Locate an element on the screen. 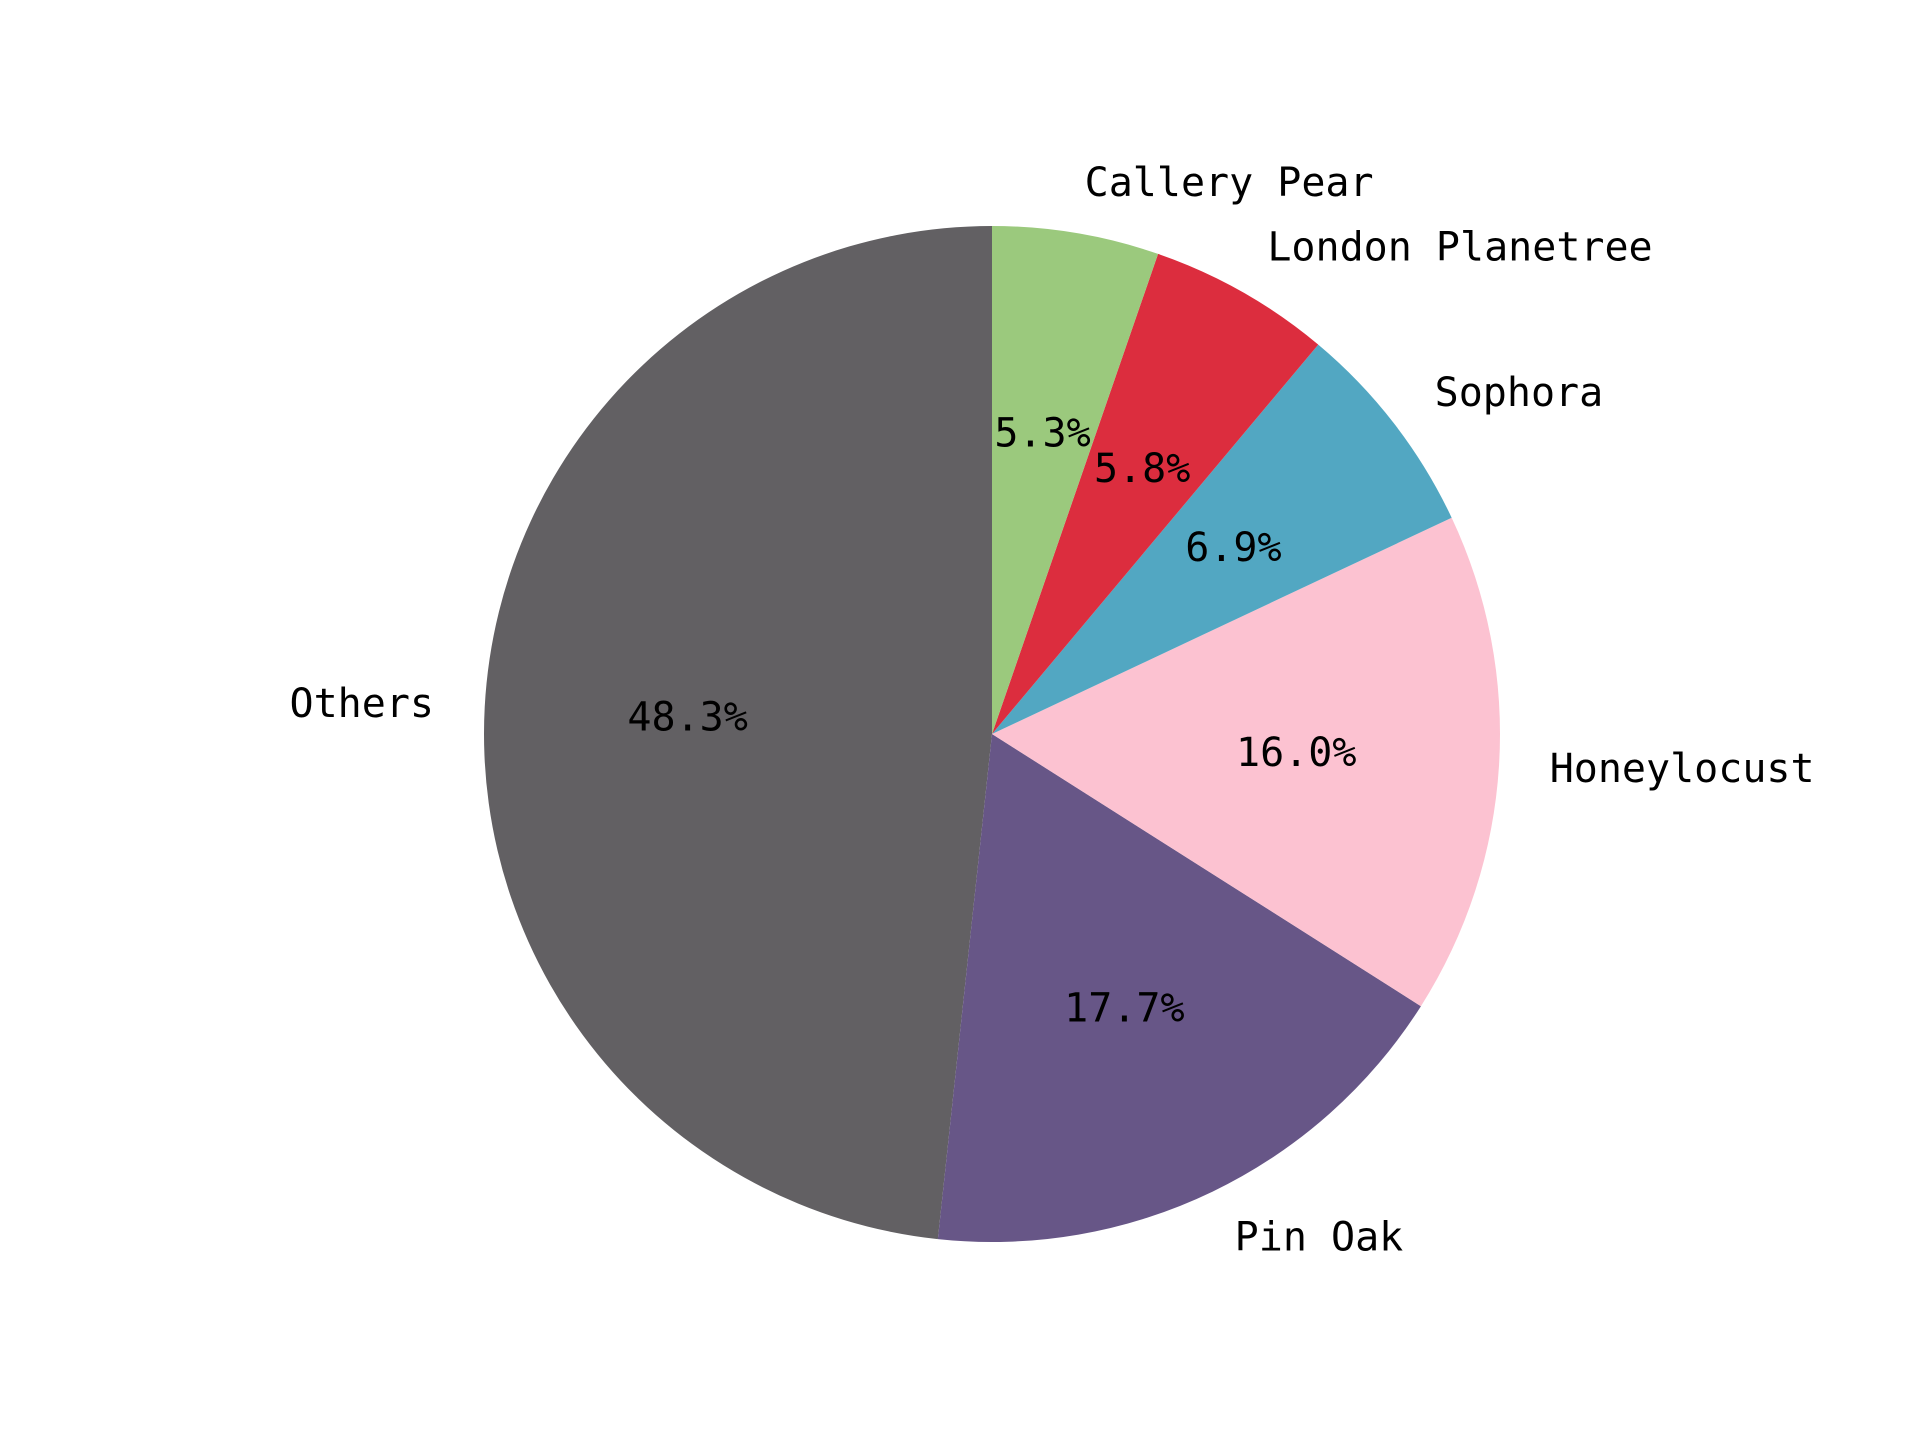 The width and height of the screenshot is (1920, 1445). pie-pct-label-london-planetree: 5.8% is located at coordinates (1142, 469).